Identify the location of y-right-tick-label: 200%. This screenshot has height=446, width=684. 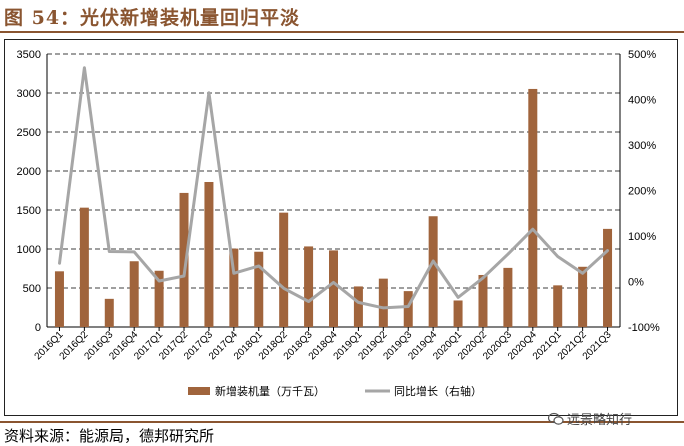
(642, 192).